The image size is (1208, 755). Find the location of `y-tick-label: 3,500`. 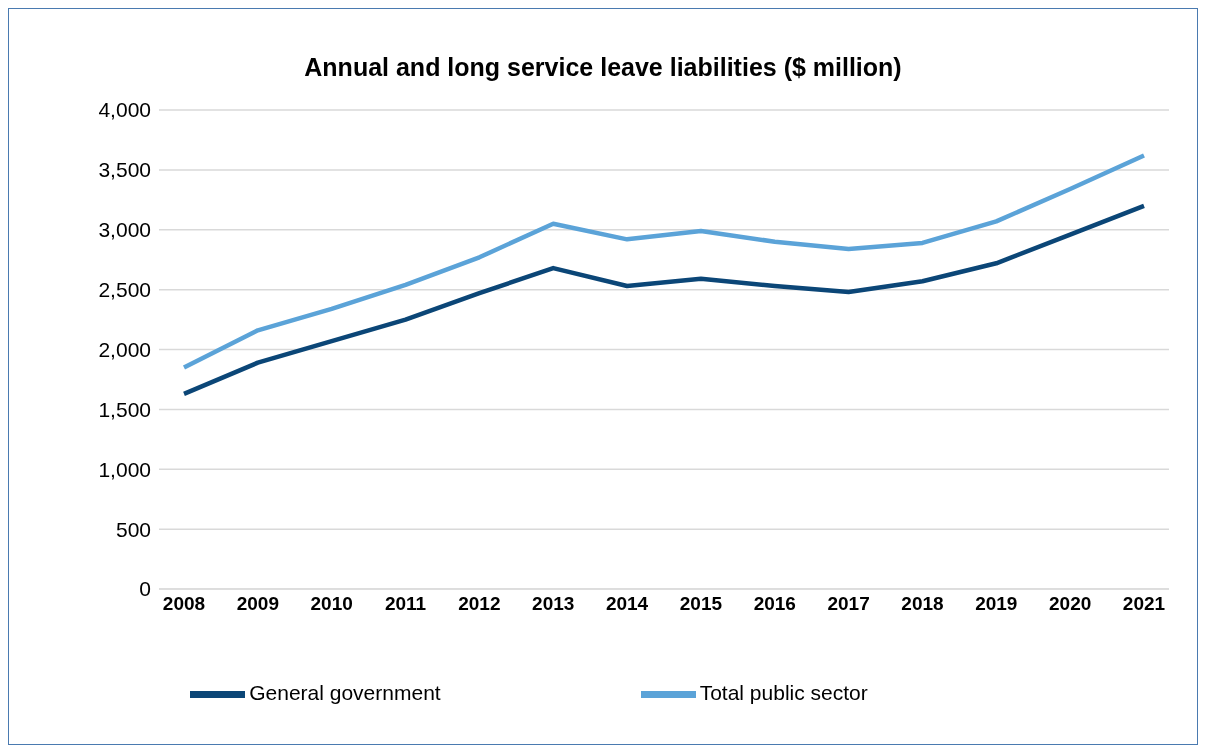

y-tick-label: 3,500 is located at coordinates (124, 170).